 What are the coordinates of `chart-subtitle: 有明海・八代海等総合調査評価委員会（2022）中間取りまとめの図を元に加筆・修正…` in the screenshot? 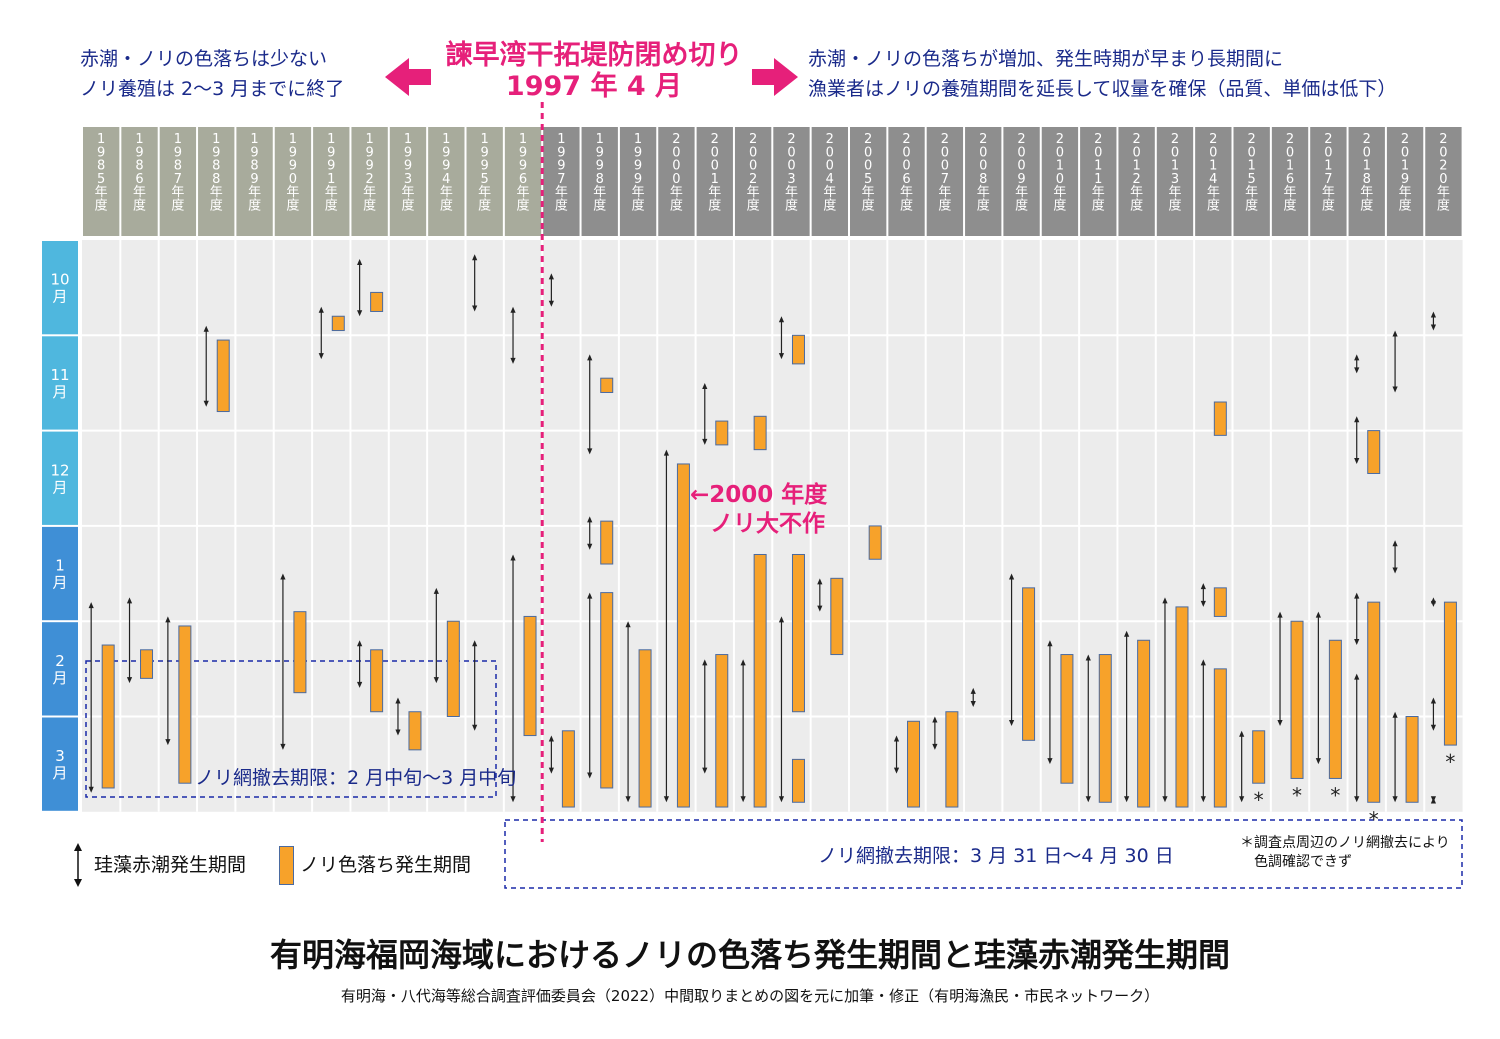 It's located at (750, 996).